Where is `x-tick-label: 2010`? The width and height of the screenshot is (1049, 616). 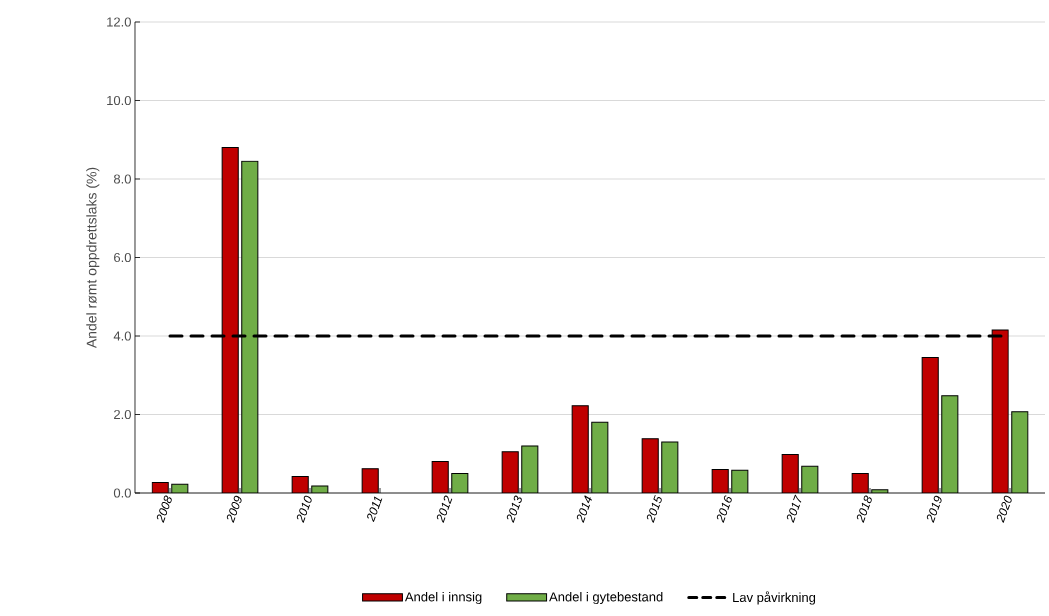
x-tick-label: 2010 is located at coordinates (304, 509).